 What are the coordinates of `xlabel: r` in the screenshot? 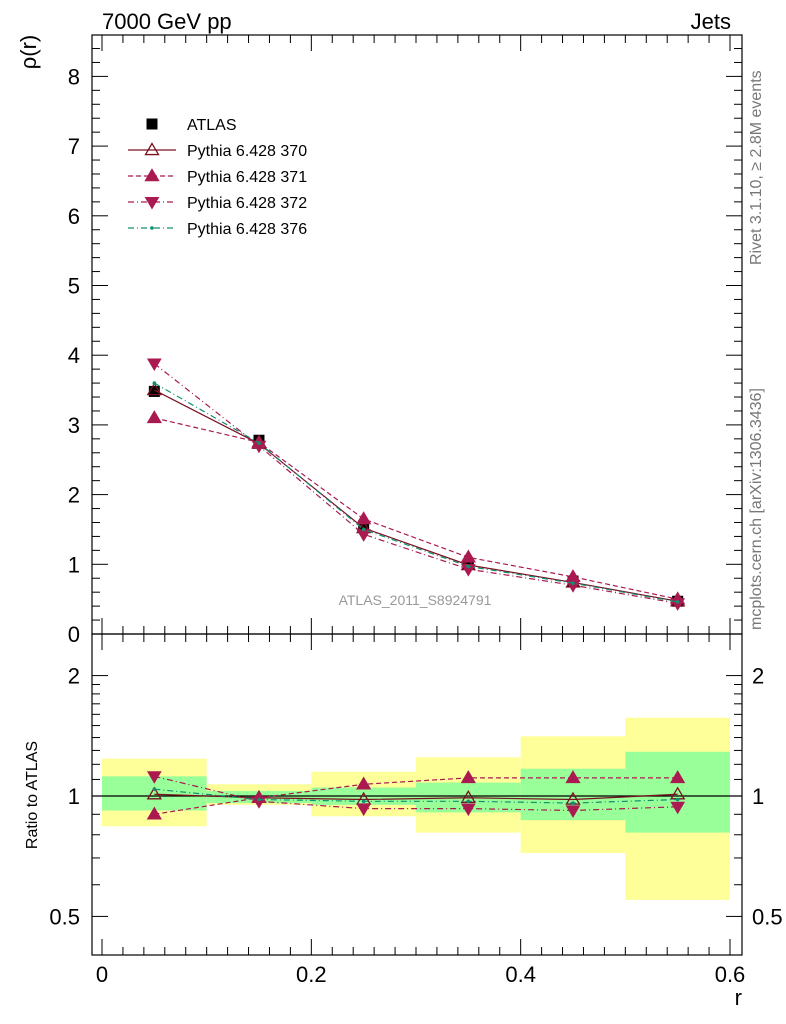 It's located at (738, 997).